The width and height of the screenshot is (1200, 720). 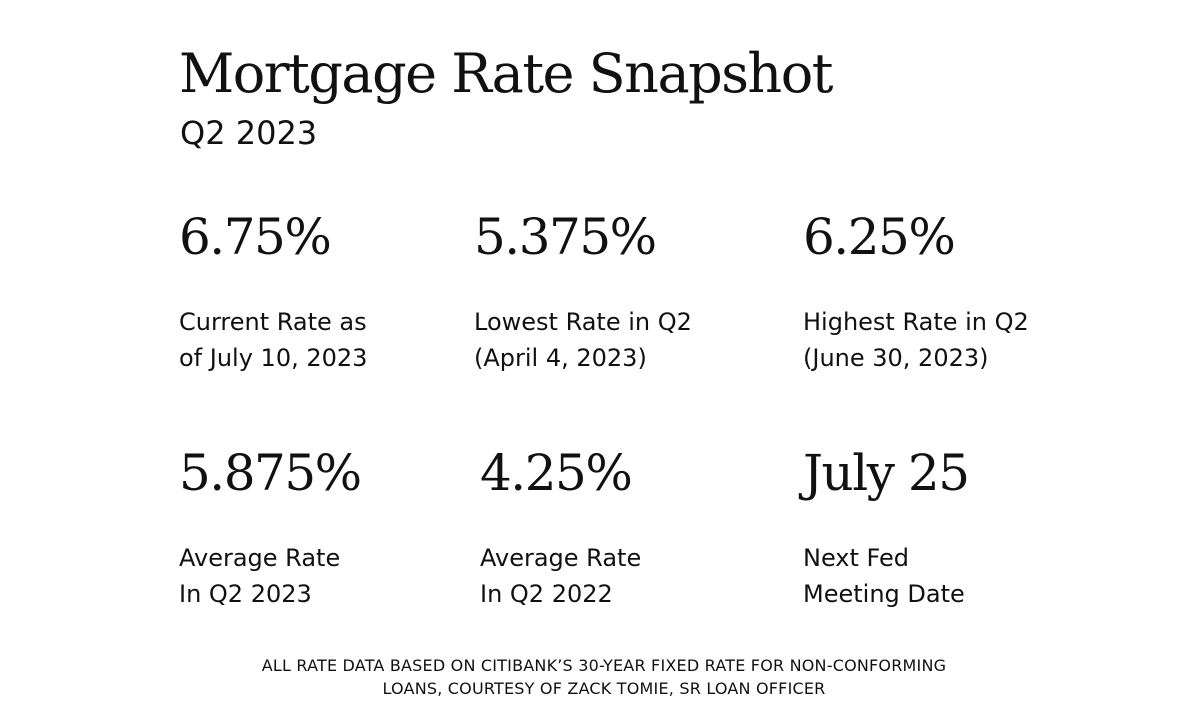 What do you see at coordinates (886, 527) in the screenshot?
I see `stat-next-fed-meeting: July 25 Next Fed Meeting Date` at bounding box center [886, 527].